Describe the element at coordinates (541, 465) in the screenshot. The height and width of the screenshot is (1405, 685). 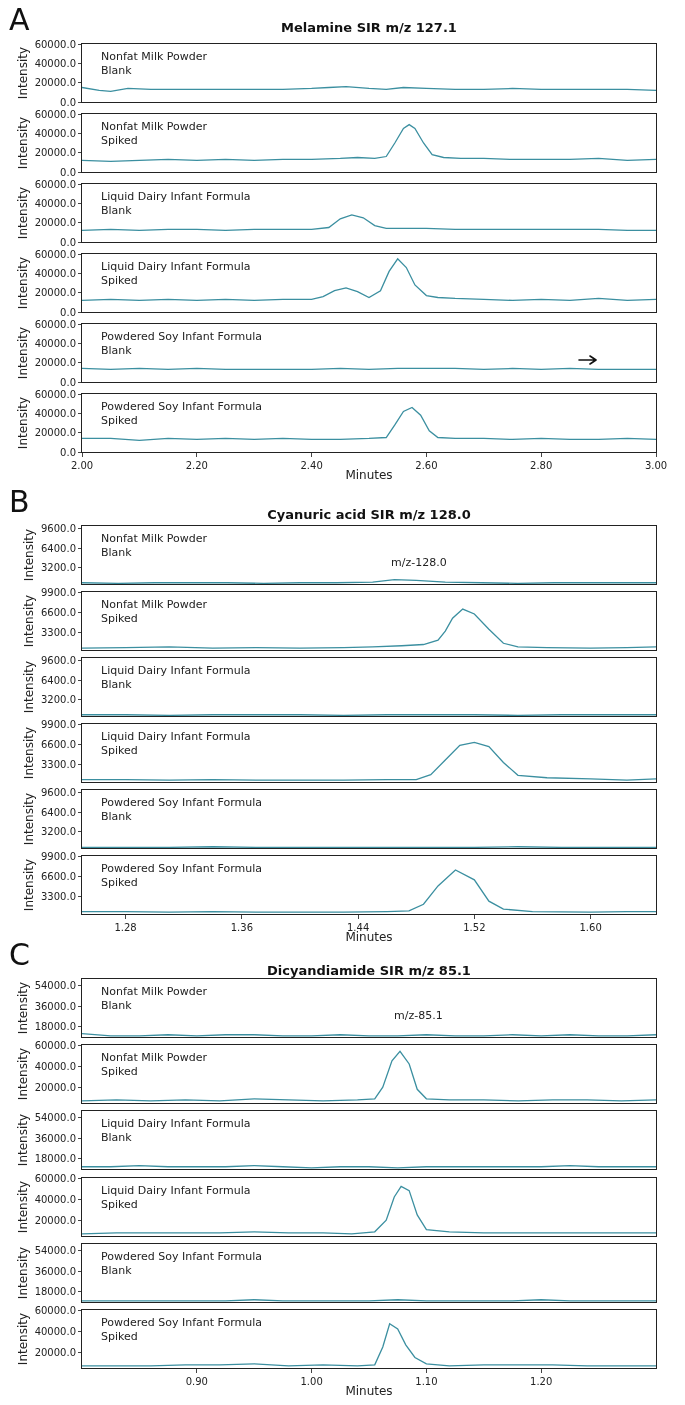
I see `x-tick-label: 2.80` at that location.